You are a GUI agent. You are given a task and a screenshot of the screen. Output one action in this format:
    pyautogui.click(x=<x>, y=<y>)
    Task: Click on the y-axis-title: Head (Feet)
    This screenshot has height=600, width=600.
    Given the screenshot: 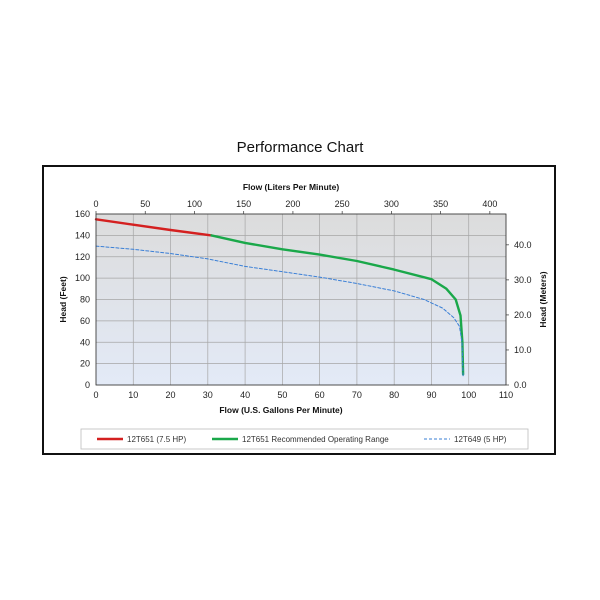 What is the action you would take?
    pyautogui.click(x=63, y=299)
    